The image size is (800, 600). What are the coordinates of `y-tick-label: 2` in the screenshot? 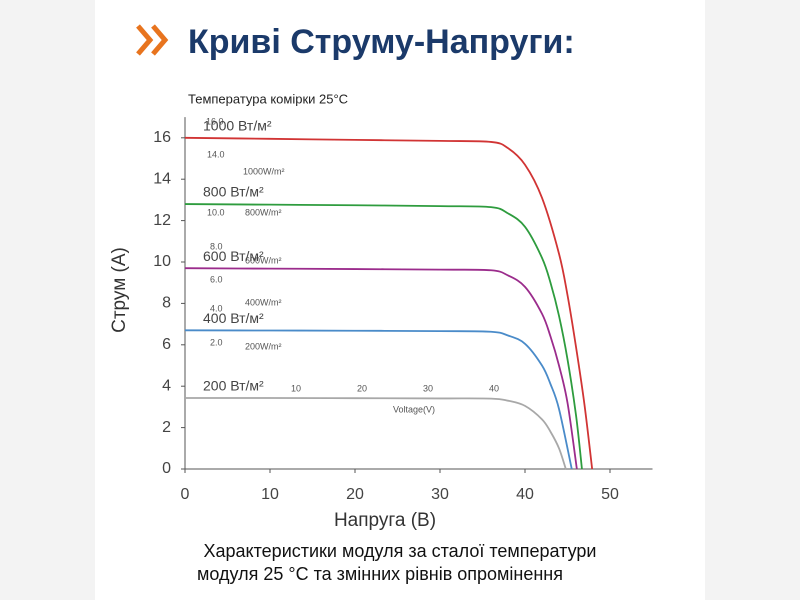 It's located at (166, 427).